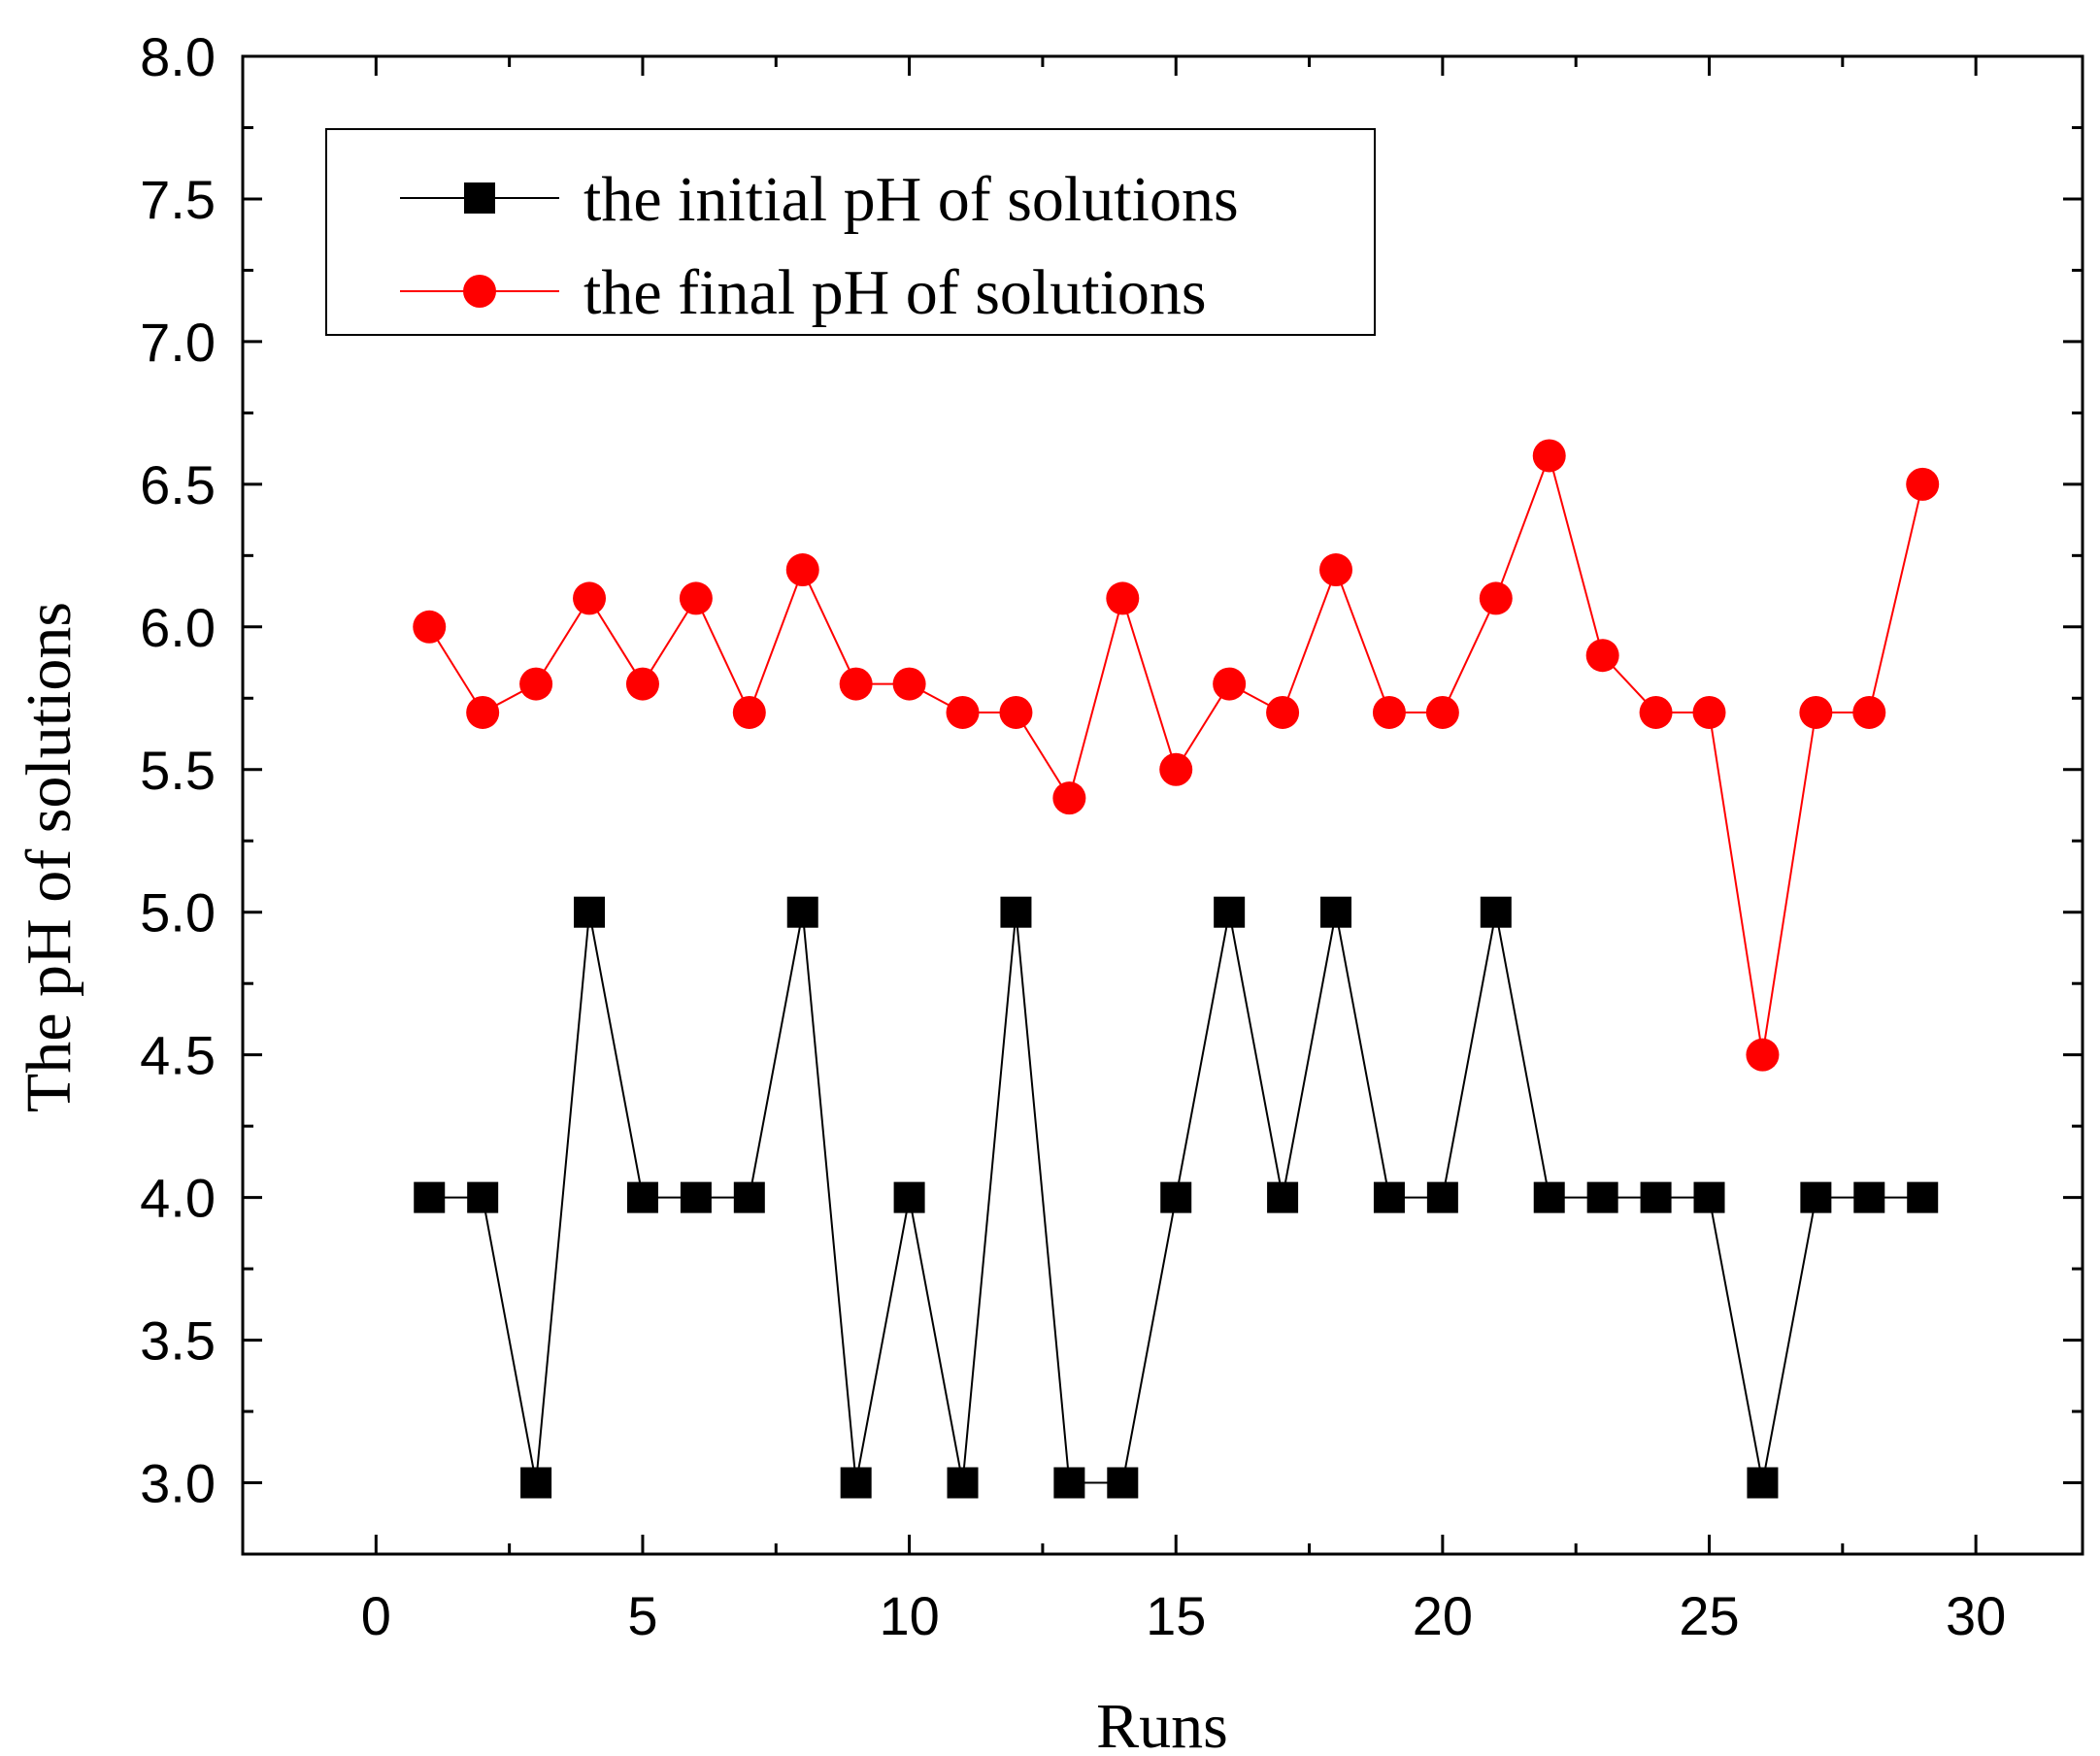 The width and height of the screenshot is (2100, 1756). I want to click on legend-label-final: the final pH of solutions, so click(895, 293).